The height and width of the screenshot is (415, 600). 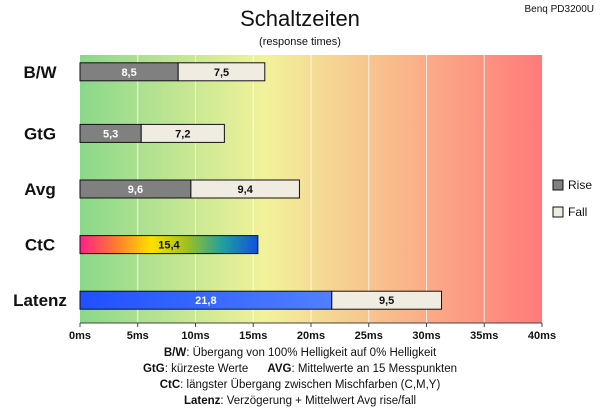 I want to click on x-tick-label: 10ms, so click(x=195, y=336).